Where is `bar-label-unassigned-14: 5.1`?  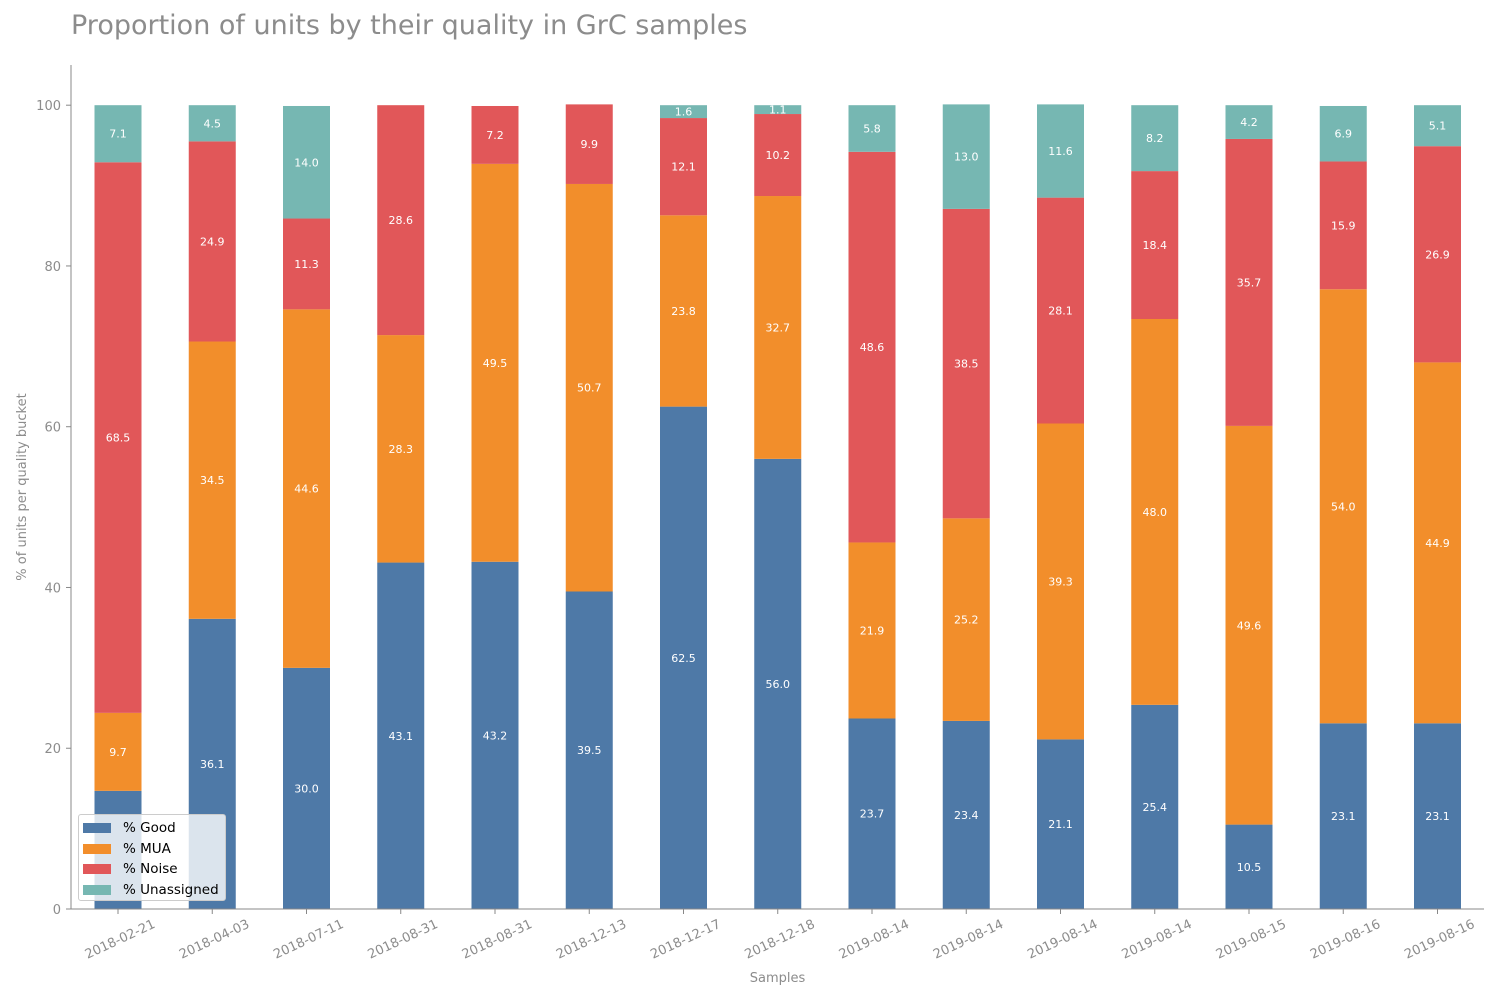
bar-label-unassigned-14: 5.1 is located at coordinates (1438, 126).